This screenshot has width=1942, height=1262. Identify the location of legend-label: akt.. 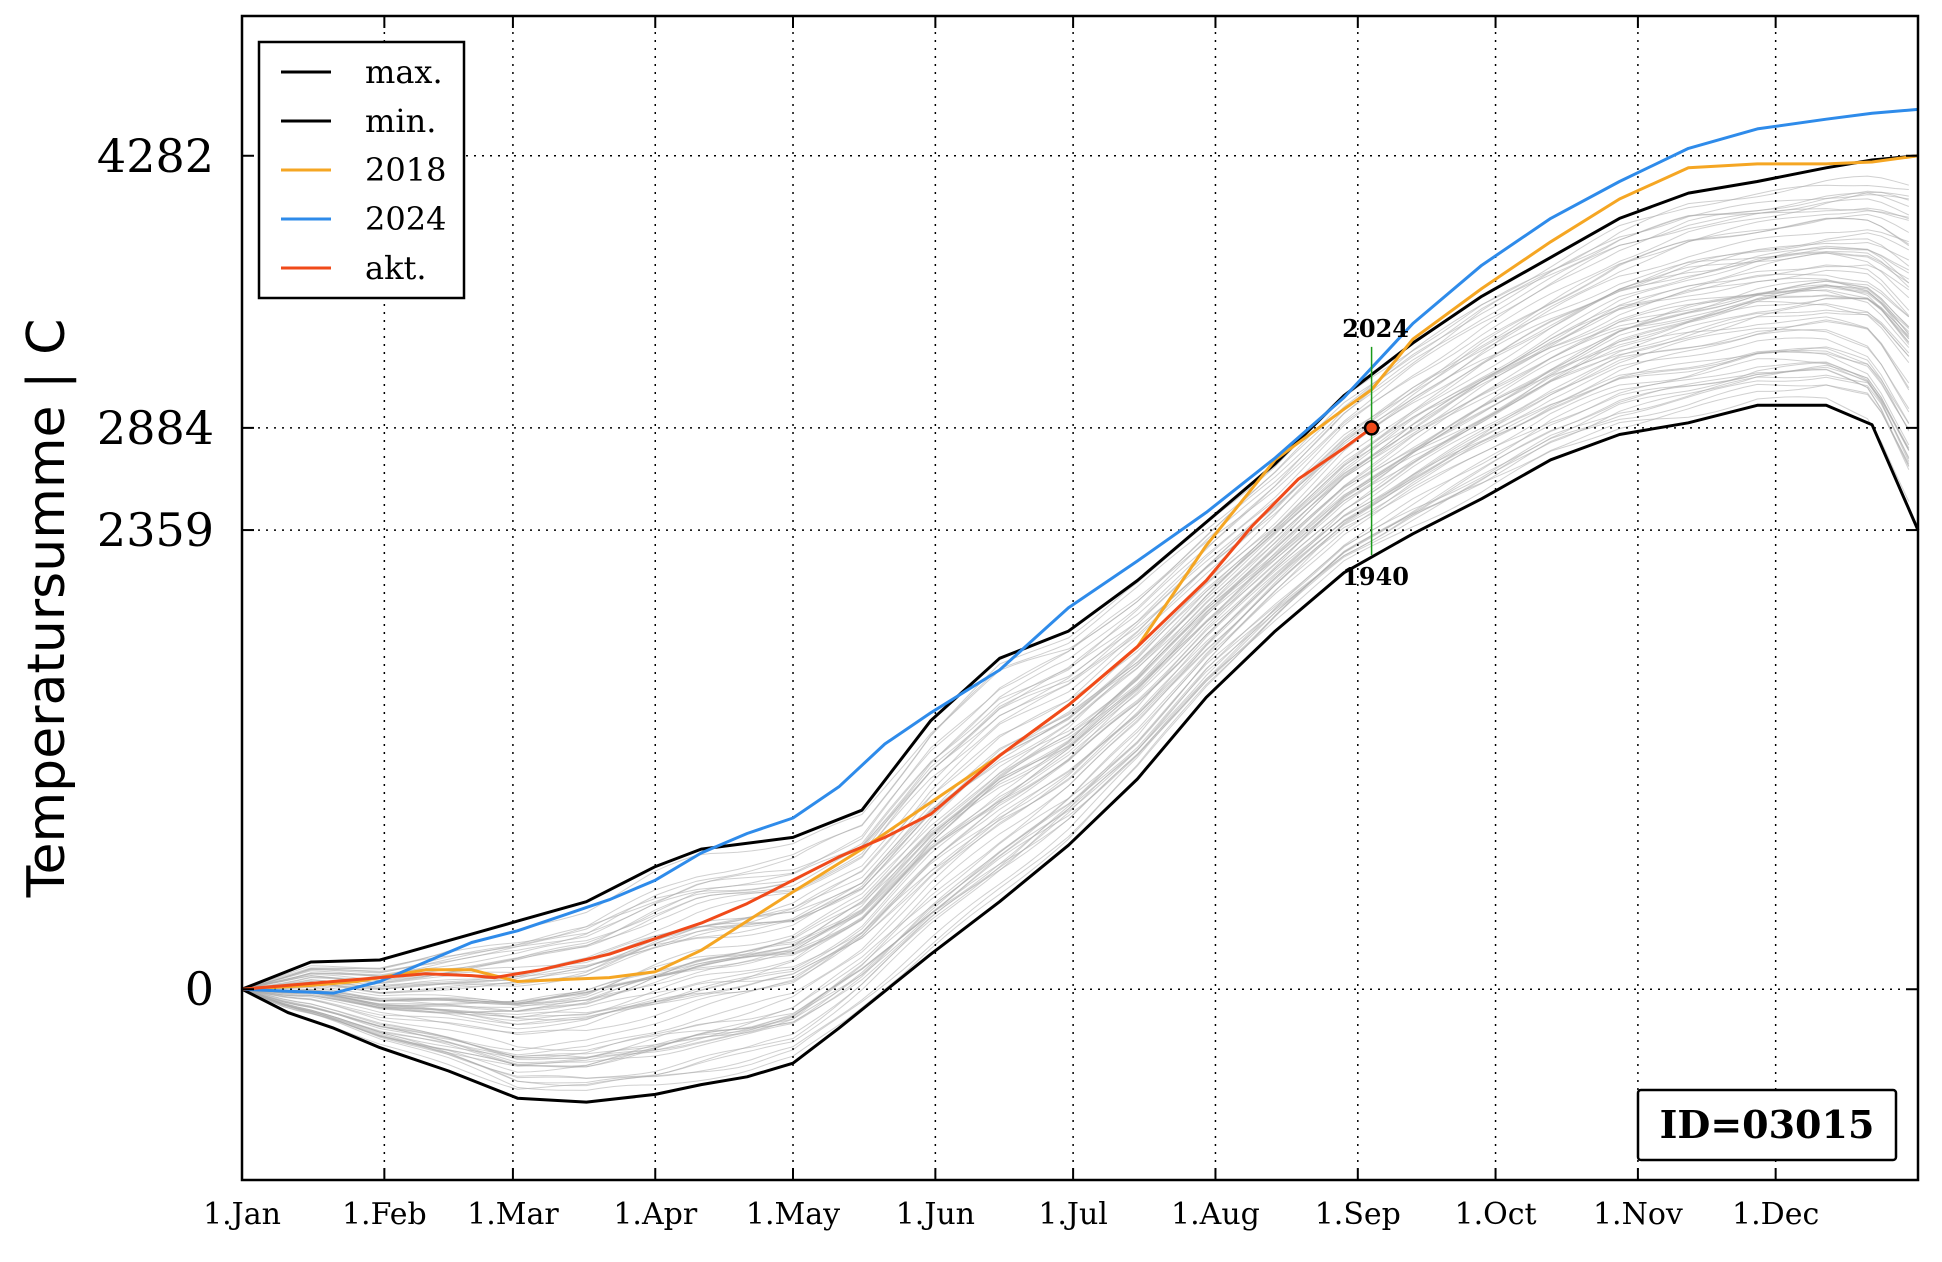
(396, 268).